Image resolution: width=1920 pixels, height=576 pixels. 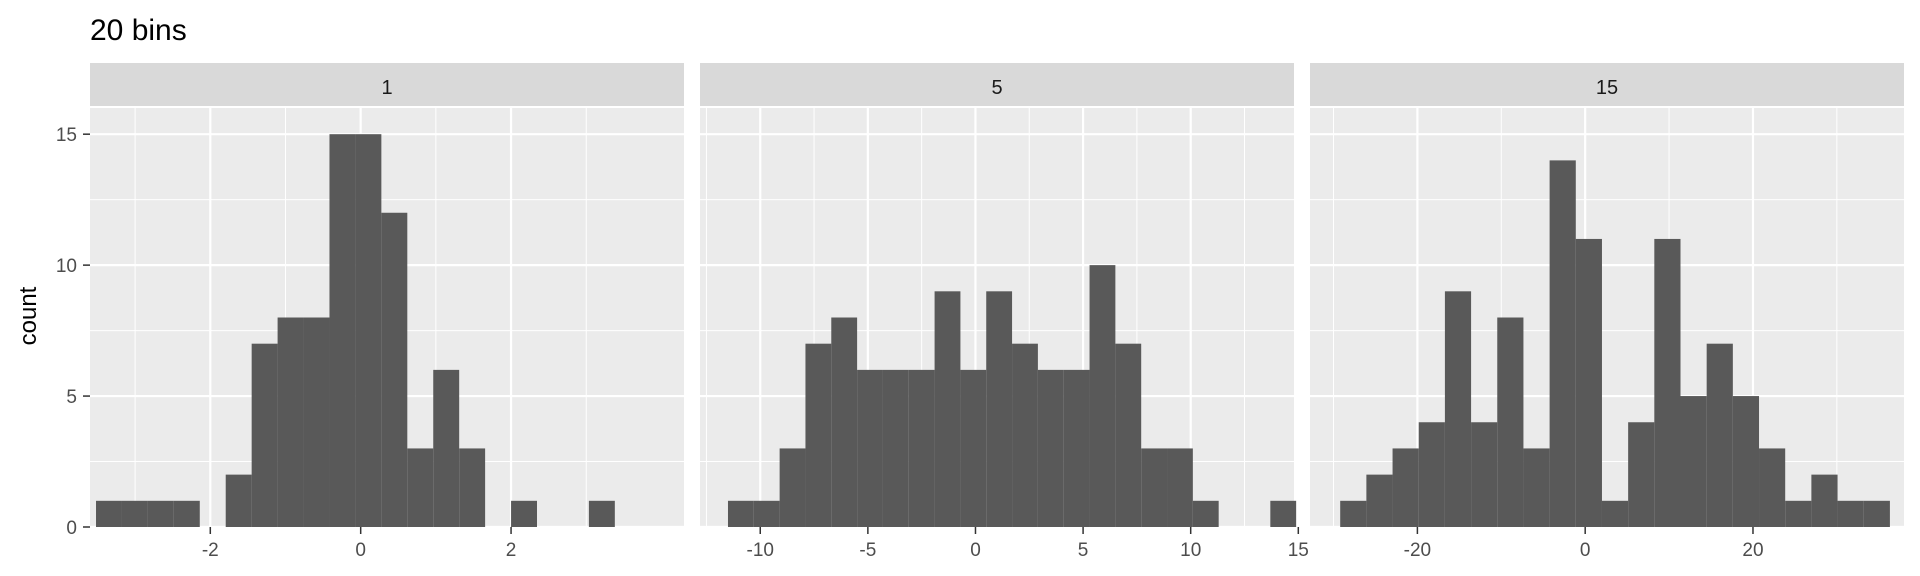 What do you see at coordinates (71, 397) in the screenshot?
I see `y-tick-label: 5` at bounding box center [71, 397].